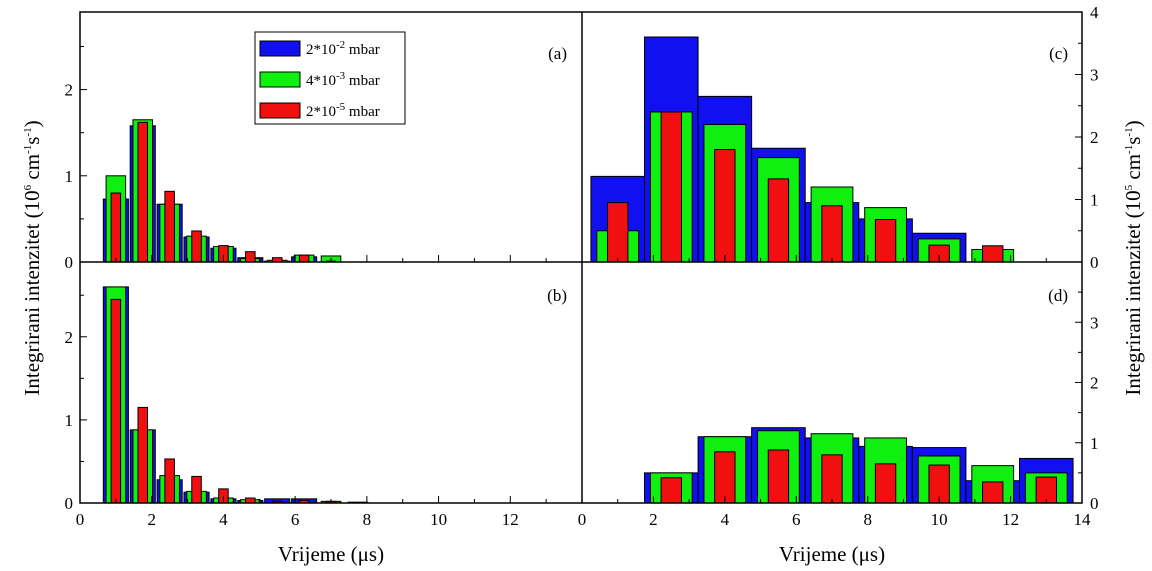  Describe the element at coordinates (1094, 262) in the screenshot. I see `ytick-label-c-0: 0` at that location.